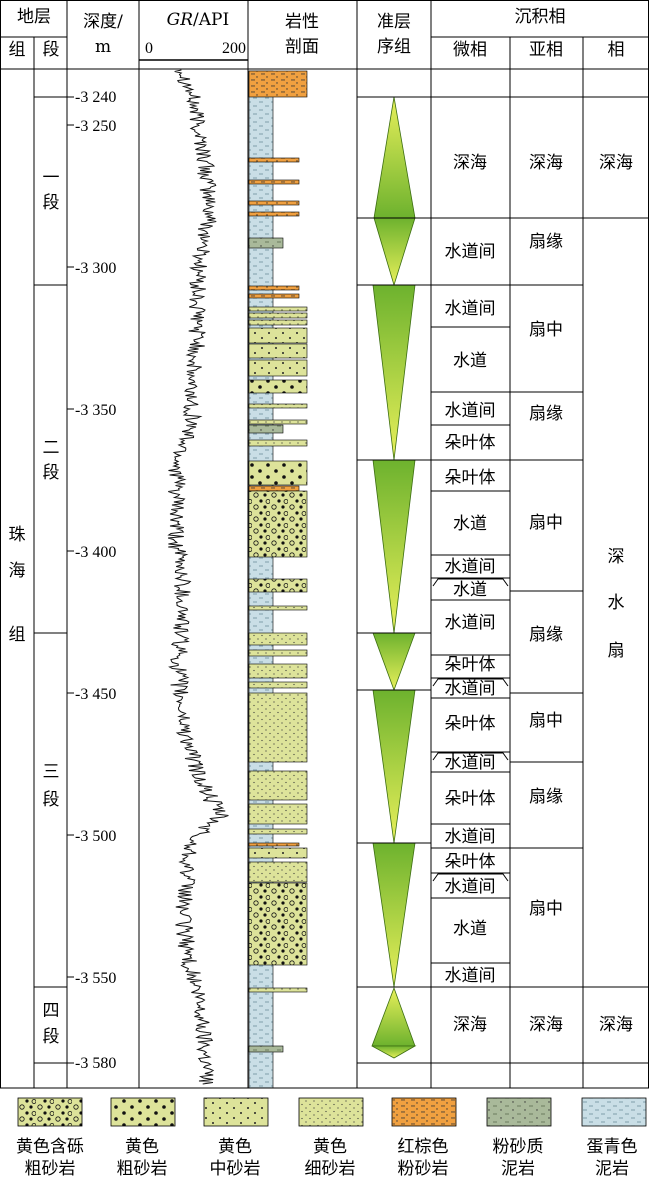 The width and height of the screenshot is (650, 1182). I want to click on header-depth: 深度/, so click(103, 22).